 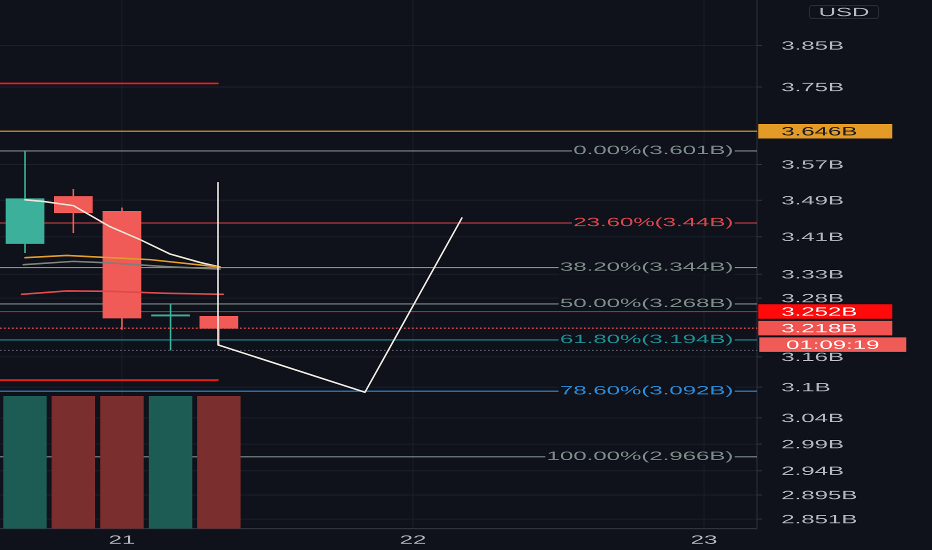 What do you see at coordinates (819, 131) in the screenshot?
I see `y-tick-label: 3.646B` at bounding box center [819, 131].